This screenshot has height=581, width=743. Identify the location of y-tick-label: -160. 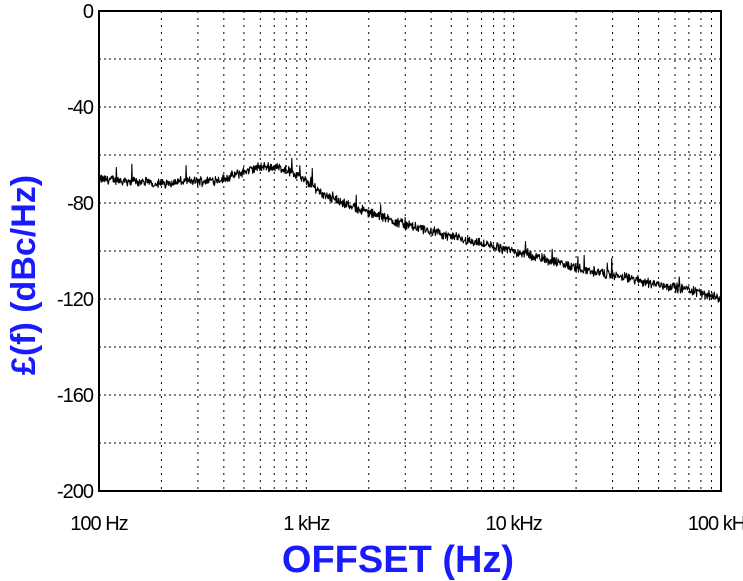
(75, 396).